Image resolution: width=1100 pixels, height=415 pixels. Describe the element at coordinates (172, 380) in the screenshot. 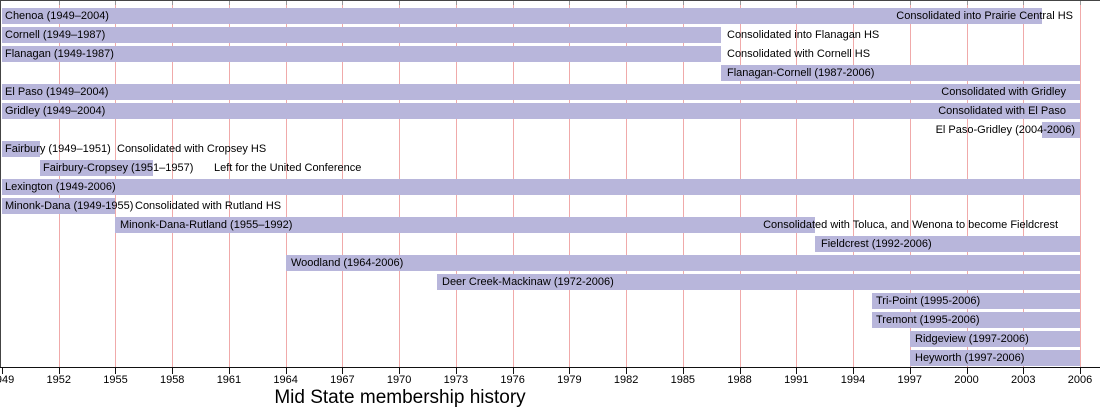

I see `axis-tick-label: 1958` at that location.